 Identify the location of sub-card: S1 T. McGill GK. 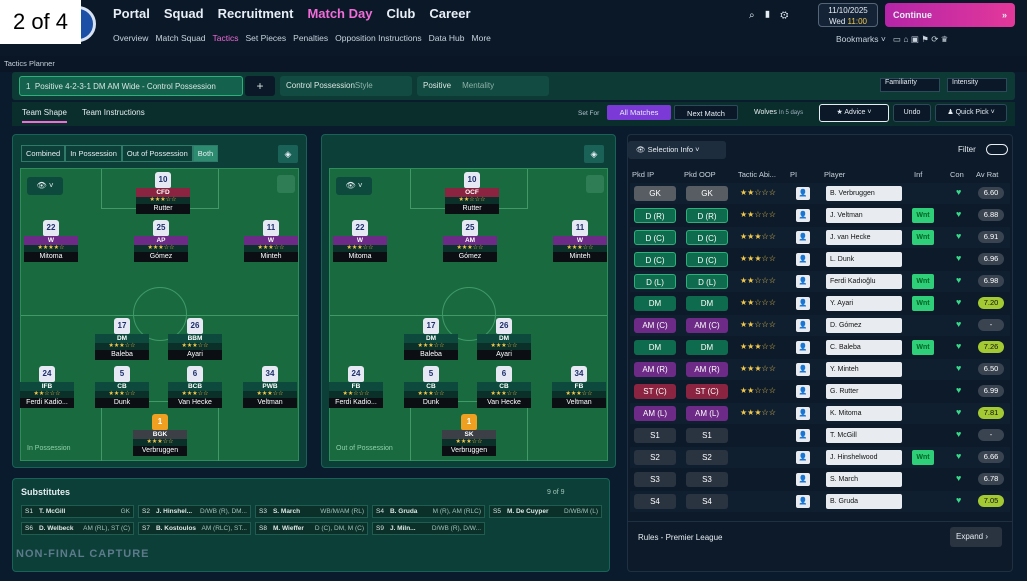
(77, 511).